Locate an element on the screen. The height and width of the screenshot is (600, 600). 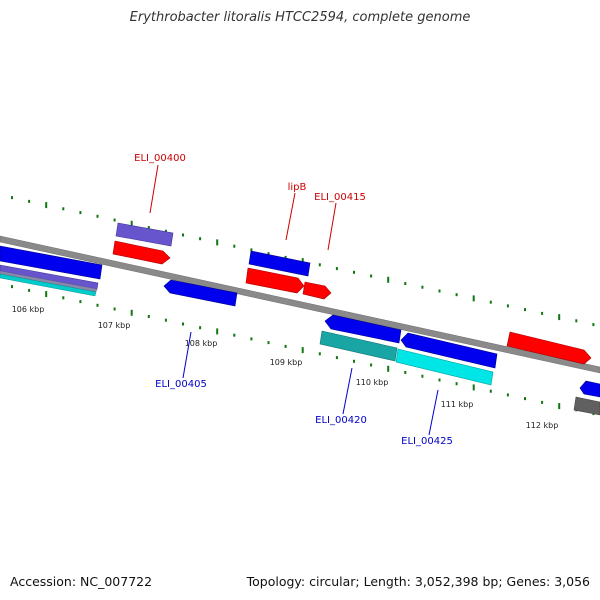
accession-label: Accession: NC_007722 is located at coordinates (81, 581).